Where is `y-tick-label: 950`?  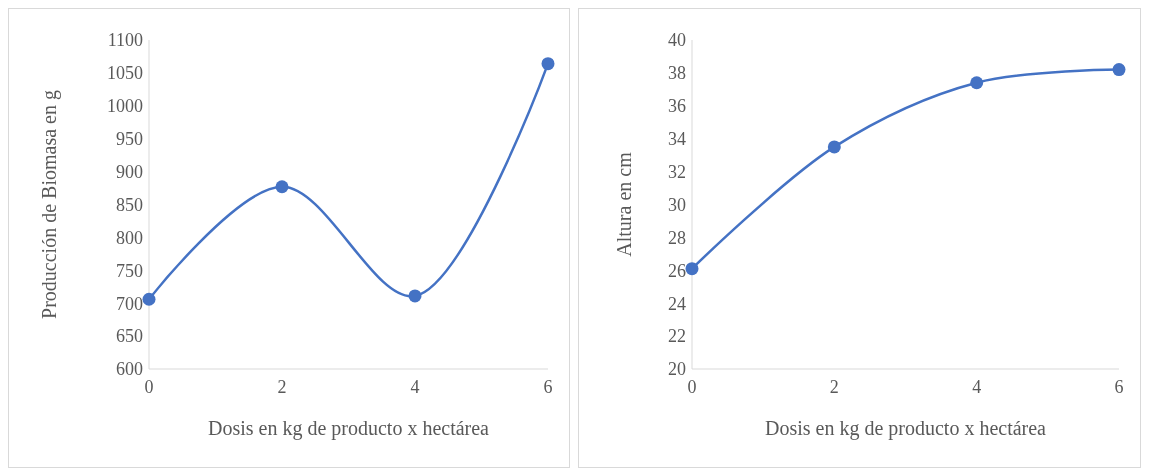 y-tick-label: 950 is located at coordinates (129, 139).